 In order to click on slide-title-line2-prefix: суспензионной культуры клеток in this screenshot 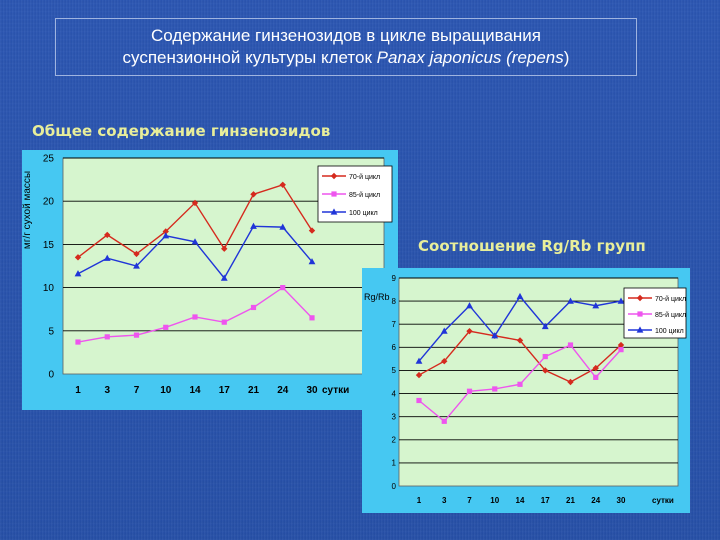, I will do `click(249, 57)`.